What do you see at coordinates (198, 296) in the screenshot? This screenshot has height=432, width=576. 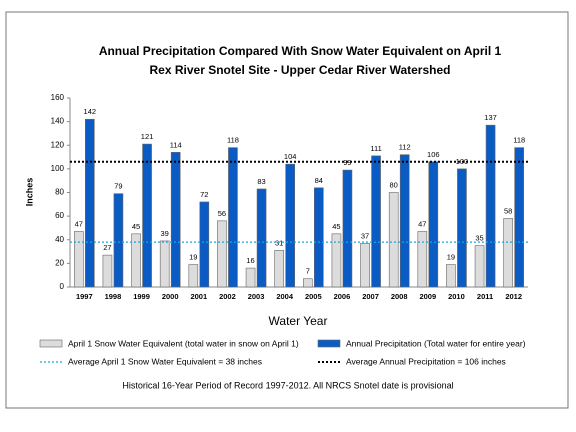 I see `x-tick-label: 2001` at bounding box center [198, 296].